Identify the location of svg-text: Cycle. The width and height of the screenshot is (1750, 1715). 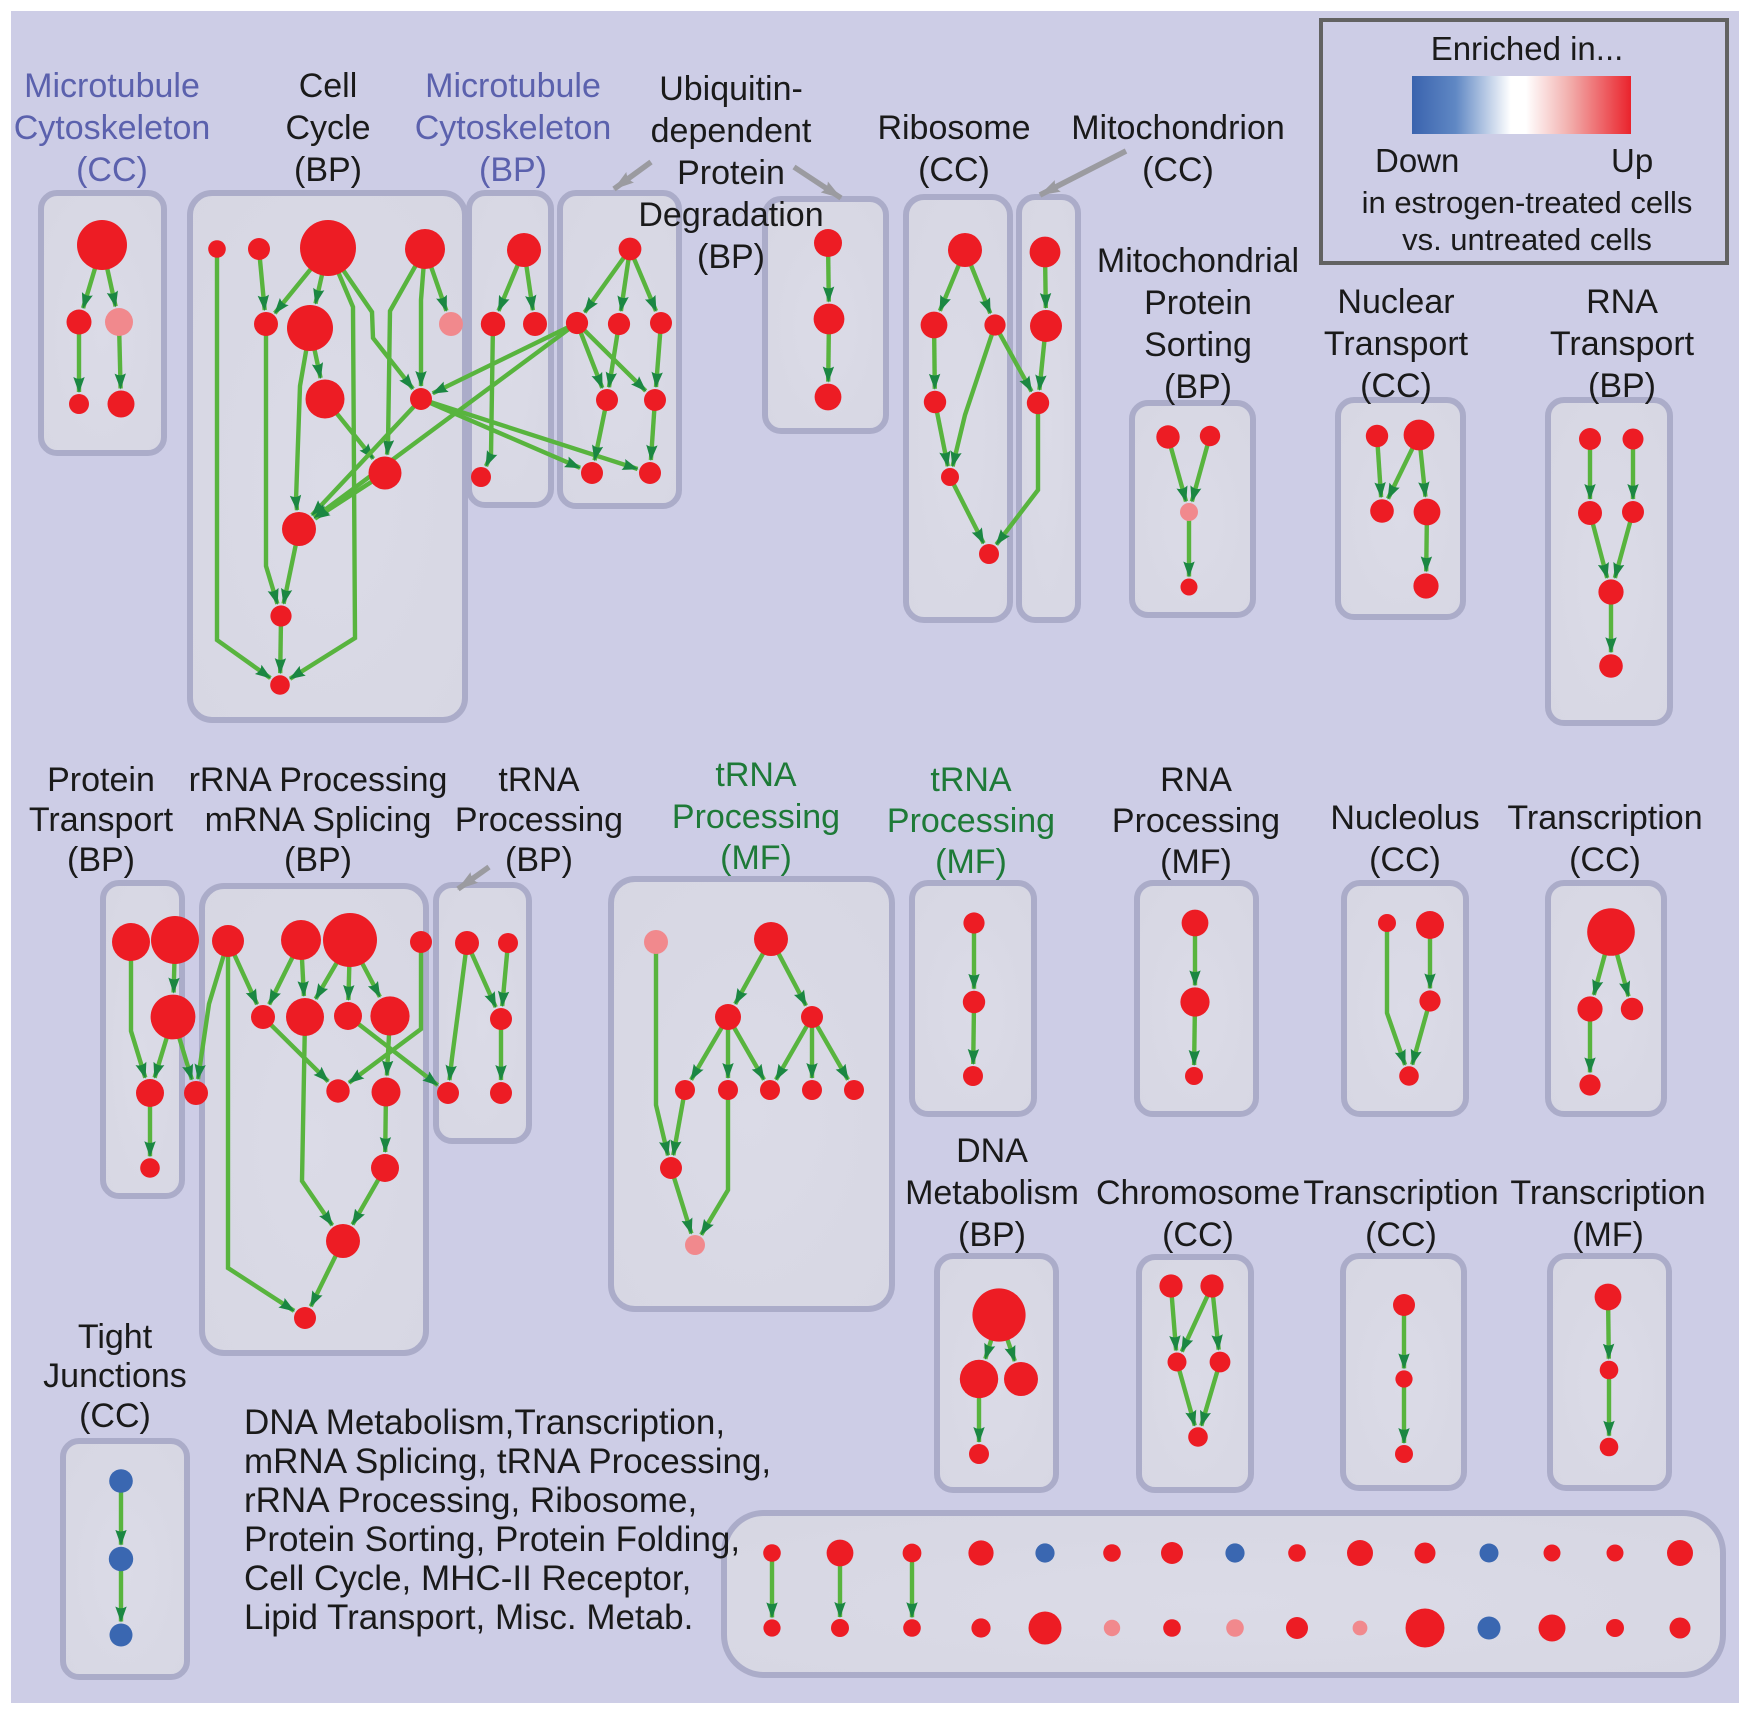
(327, 128).